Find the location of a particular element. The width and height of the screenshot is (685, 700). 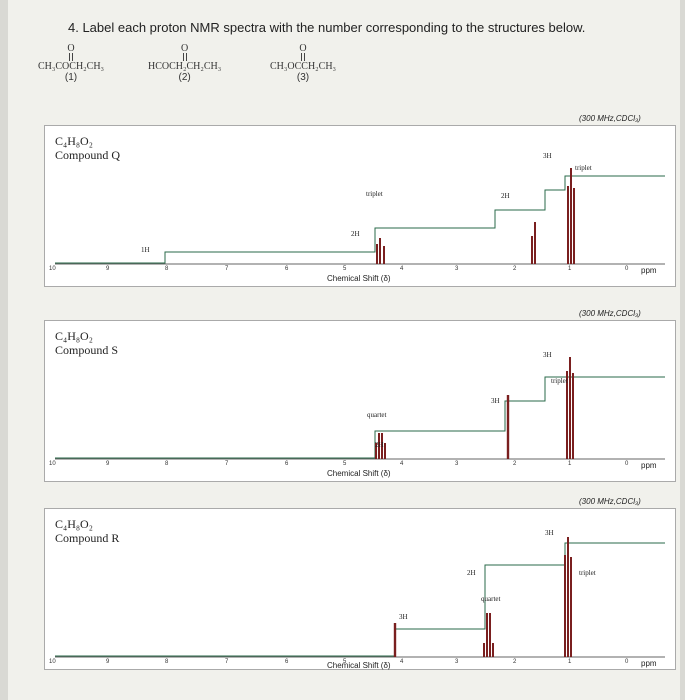

spectrum-q-plot is located at coordinates (360, 216).